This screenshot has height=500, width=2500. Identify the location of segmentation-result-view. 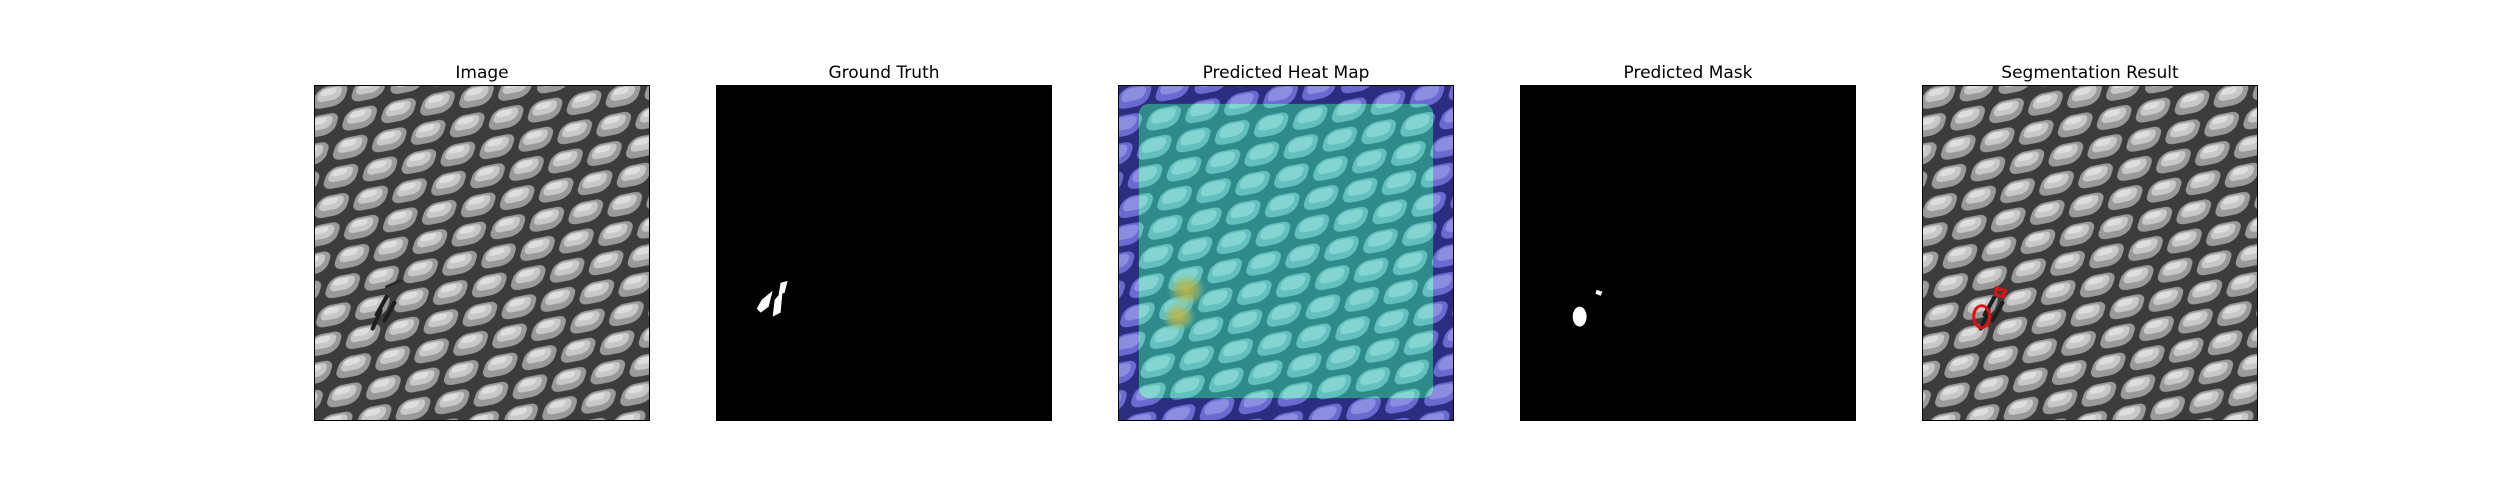
(2090, 253).